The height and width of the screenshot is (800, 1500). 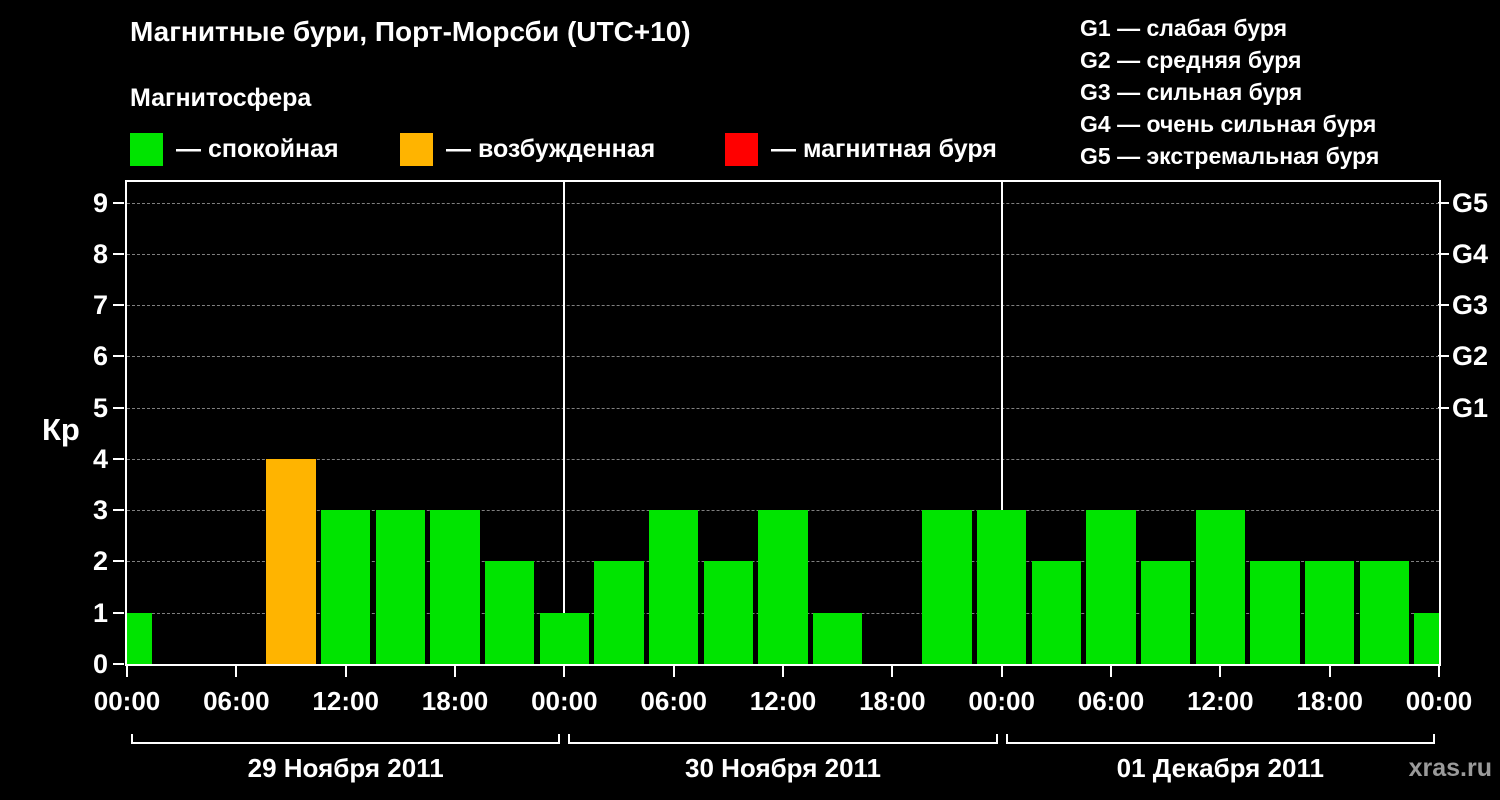 What do you see at coordinates (1228, 124) in the screenshot?
I see `storm-scale-line: G4 — очень сильная буря` at bounding box center [1228, 124].